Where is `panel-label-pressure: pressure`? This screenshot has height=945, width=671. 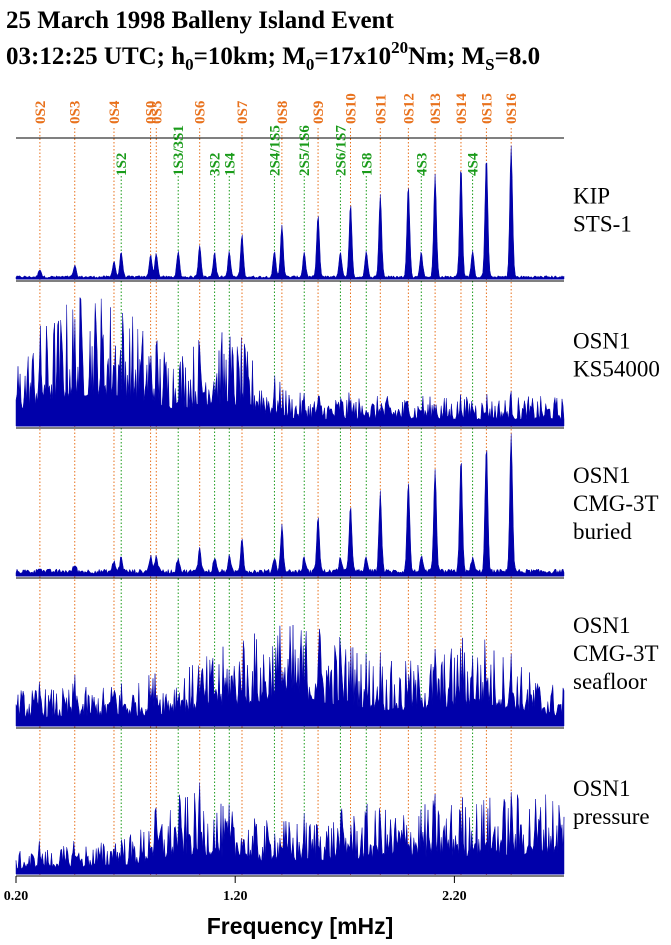
panel-label-pressure: pressure is located at coordinates (611, 816).